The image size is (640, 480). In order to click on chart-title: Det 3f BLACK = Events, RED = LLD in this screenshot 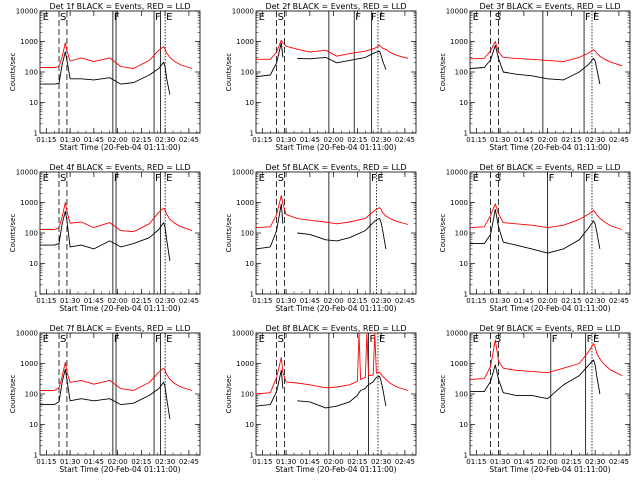, I will do `click(549, 6)`.